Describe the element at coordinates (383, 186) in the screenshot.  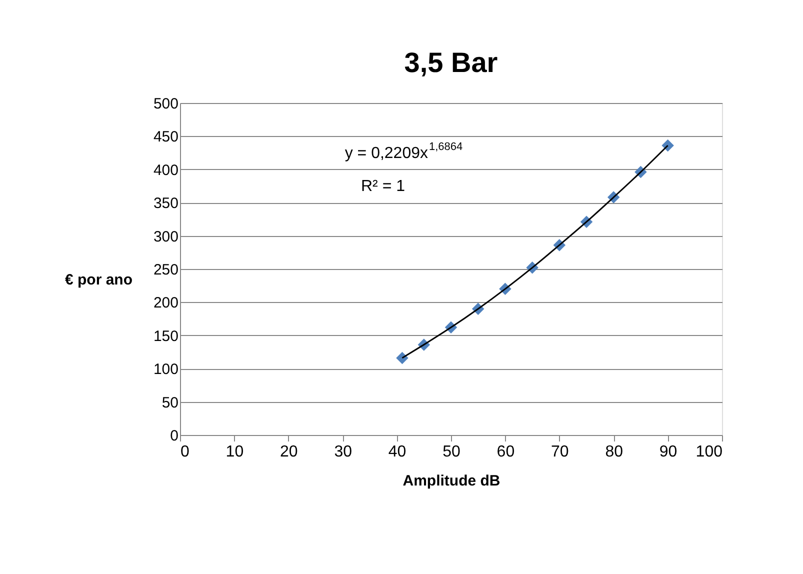
I see `annotation: R² = 1` at that location.